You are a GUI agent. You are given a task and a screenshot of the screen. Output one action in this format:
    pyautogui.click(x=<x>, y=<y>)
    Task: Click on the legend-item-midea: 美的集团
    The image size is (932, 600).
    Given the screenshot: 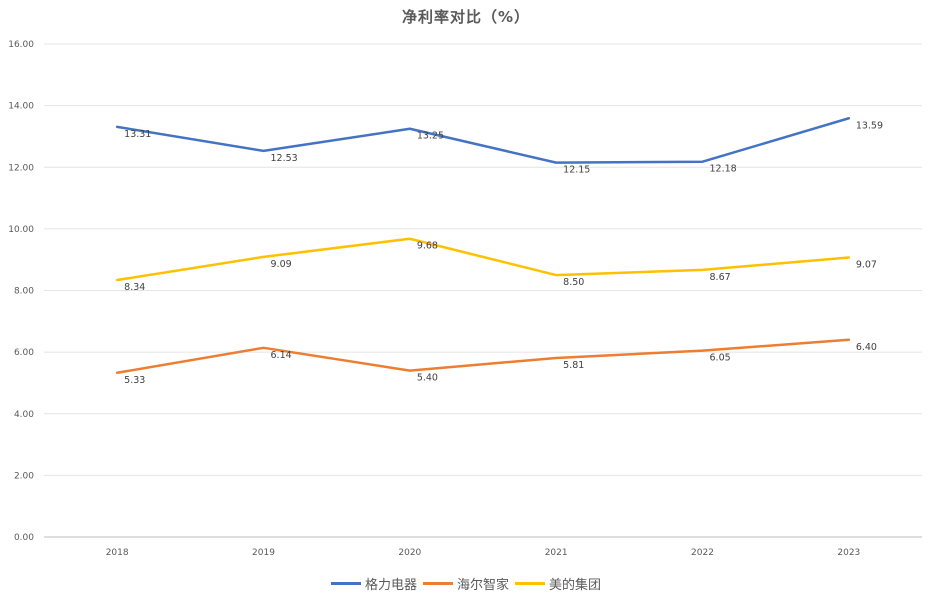 What is the action you would take?
    pyautogui.click(x=558, y=583)
    